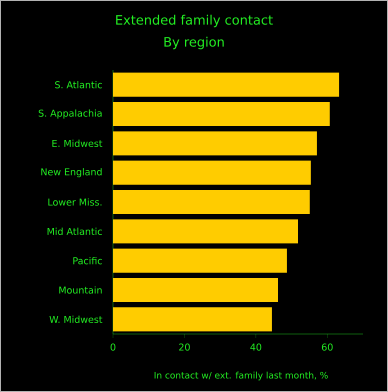  Describe the element at coordinates (78, 84) in the screenshot. I see `y-tick-label: S. Atlantic` at that location.